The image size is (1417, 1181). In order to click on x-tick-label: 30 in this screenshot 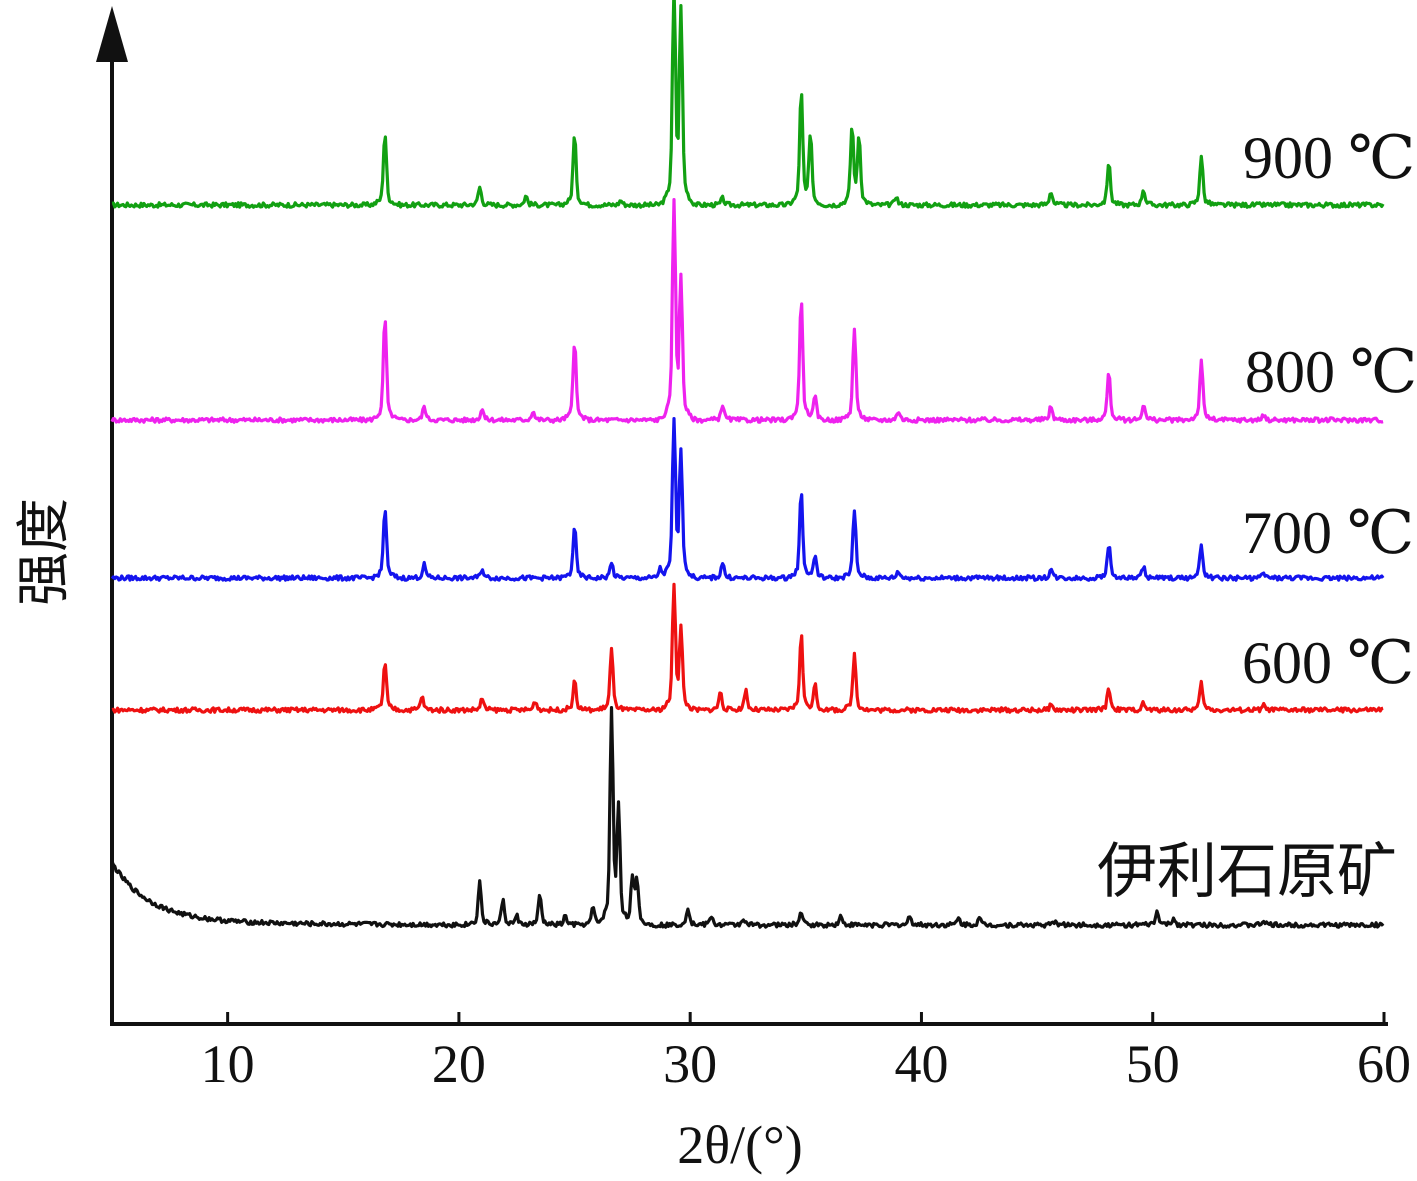, I will do `click(690, 1064)`.